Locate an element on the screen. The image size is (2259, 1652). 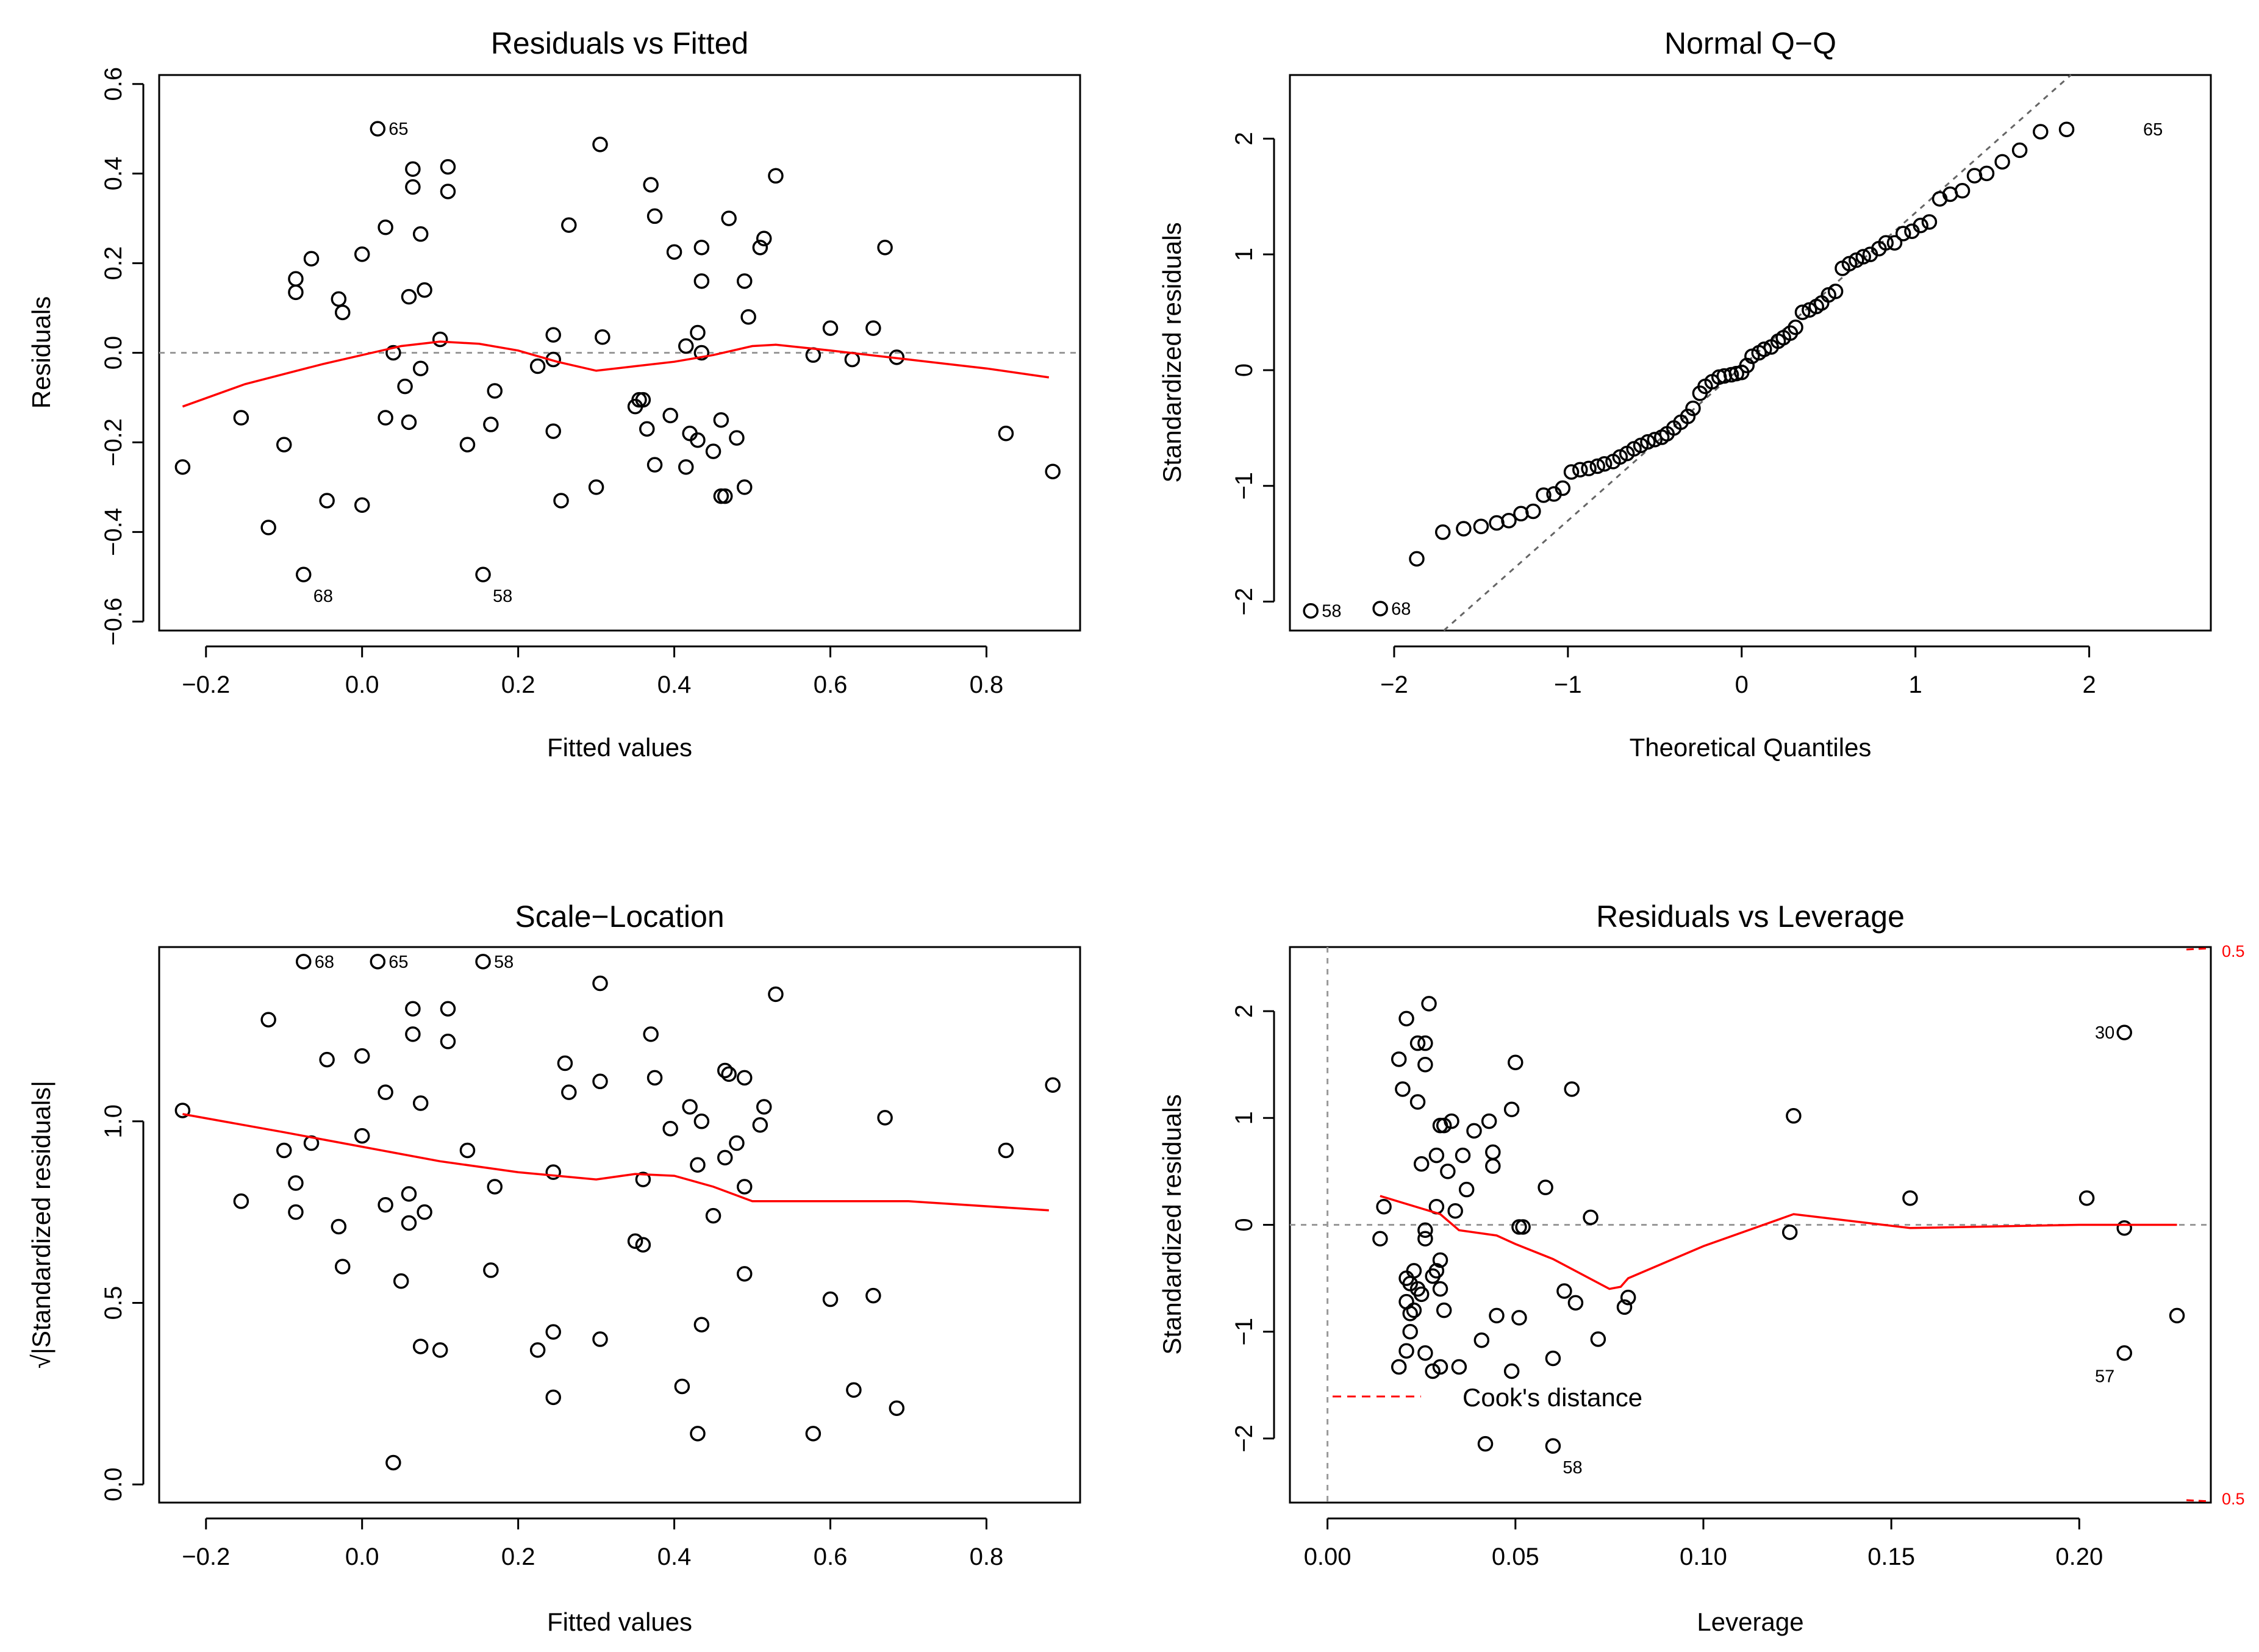
rvl-point-label: 30 is located at coordinates (2104, 1033).